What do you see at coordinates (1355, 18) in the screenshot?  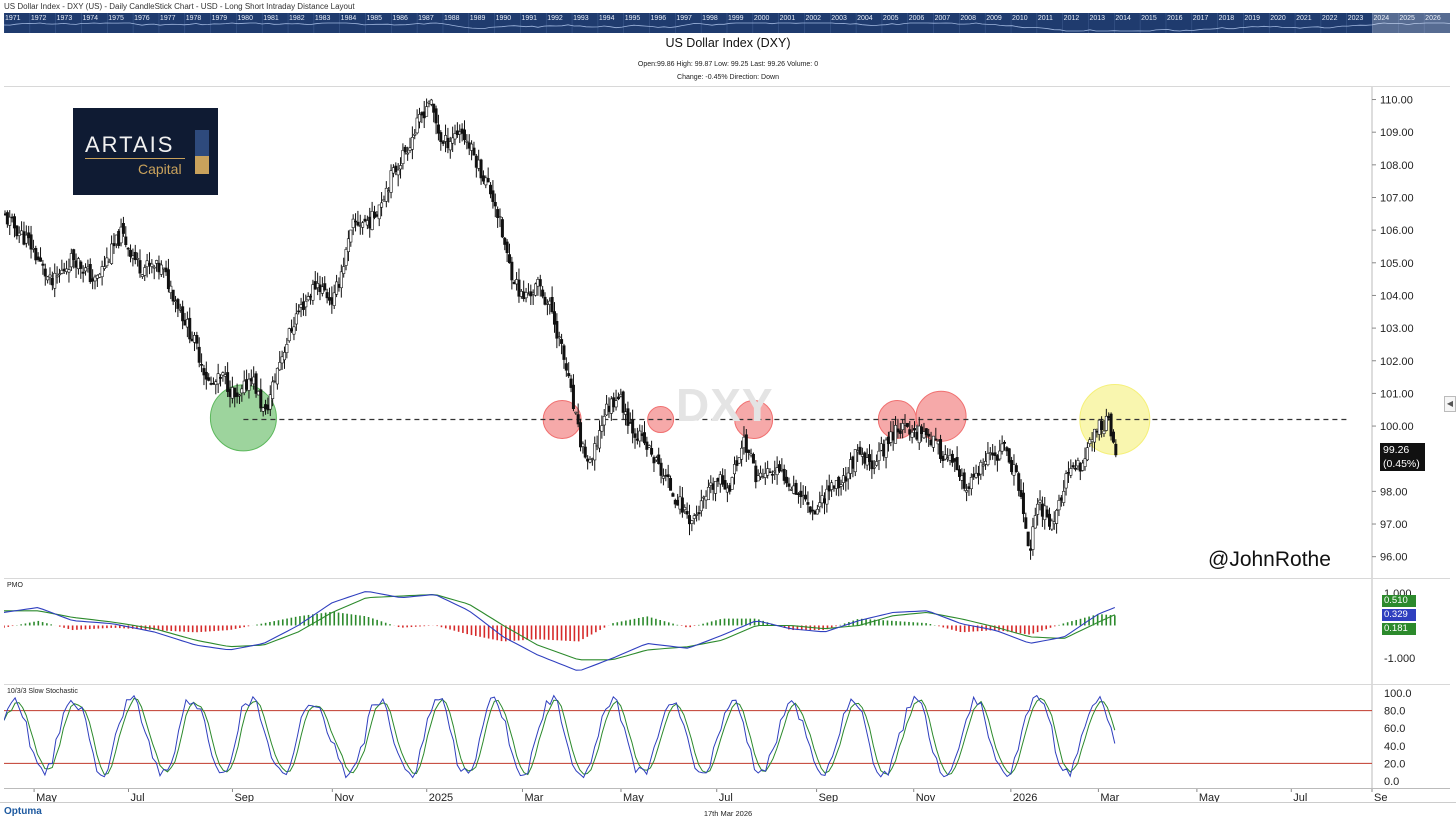 I see `timeline-year: 2023` at bounding box center [1355, 18].